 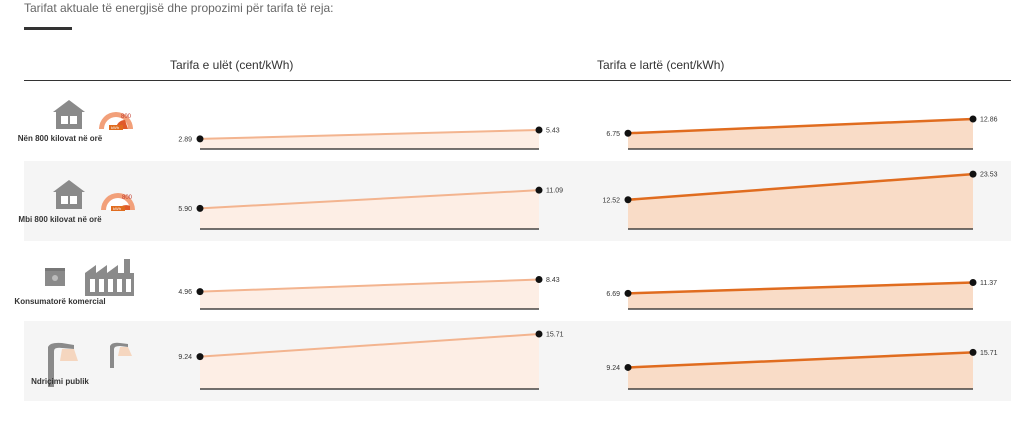 I want to click on data-label-end: 11.09, so click(x=554, y=191).